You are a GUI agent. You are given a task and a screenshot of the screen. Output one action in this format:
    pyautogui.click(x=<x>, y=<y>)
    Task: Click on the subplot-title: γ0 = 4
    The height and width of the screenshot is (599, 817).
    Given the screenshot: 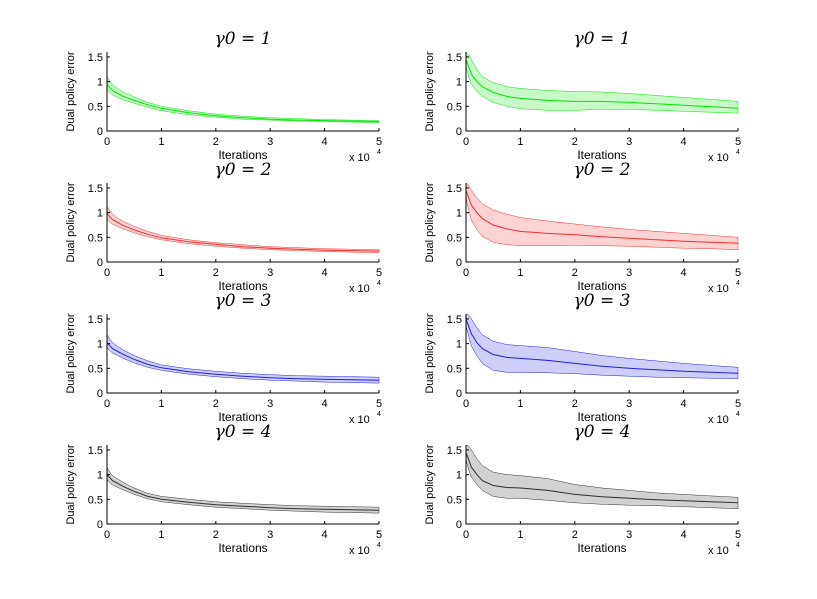 What is the action you would take?
    pyautogui.click(x=602, y=432)
    